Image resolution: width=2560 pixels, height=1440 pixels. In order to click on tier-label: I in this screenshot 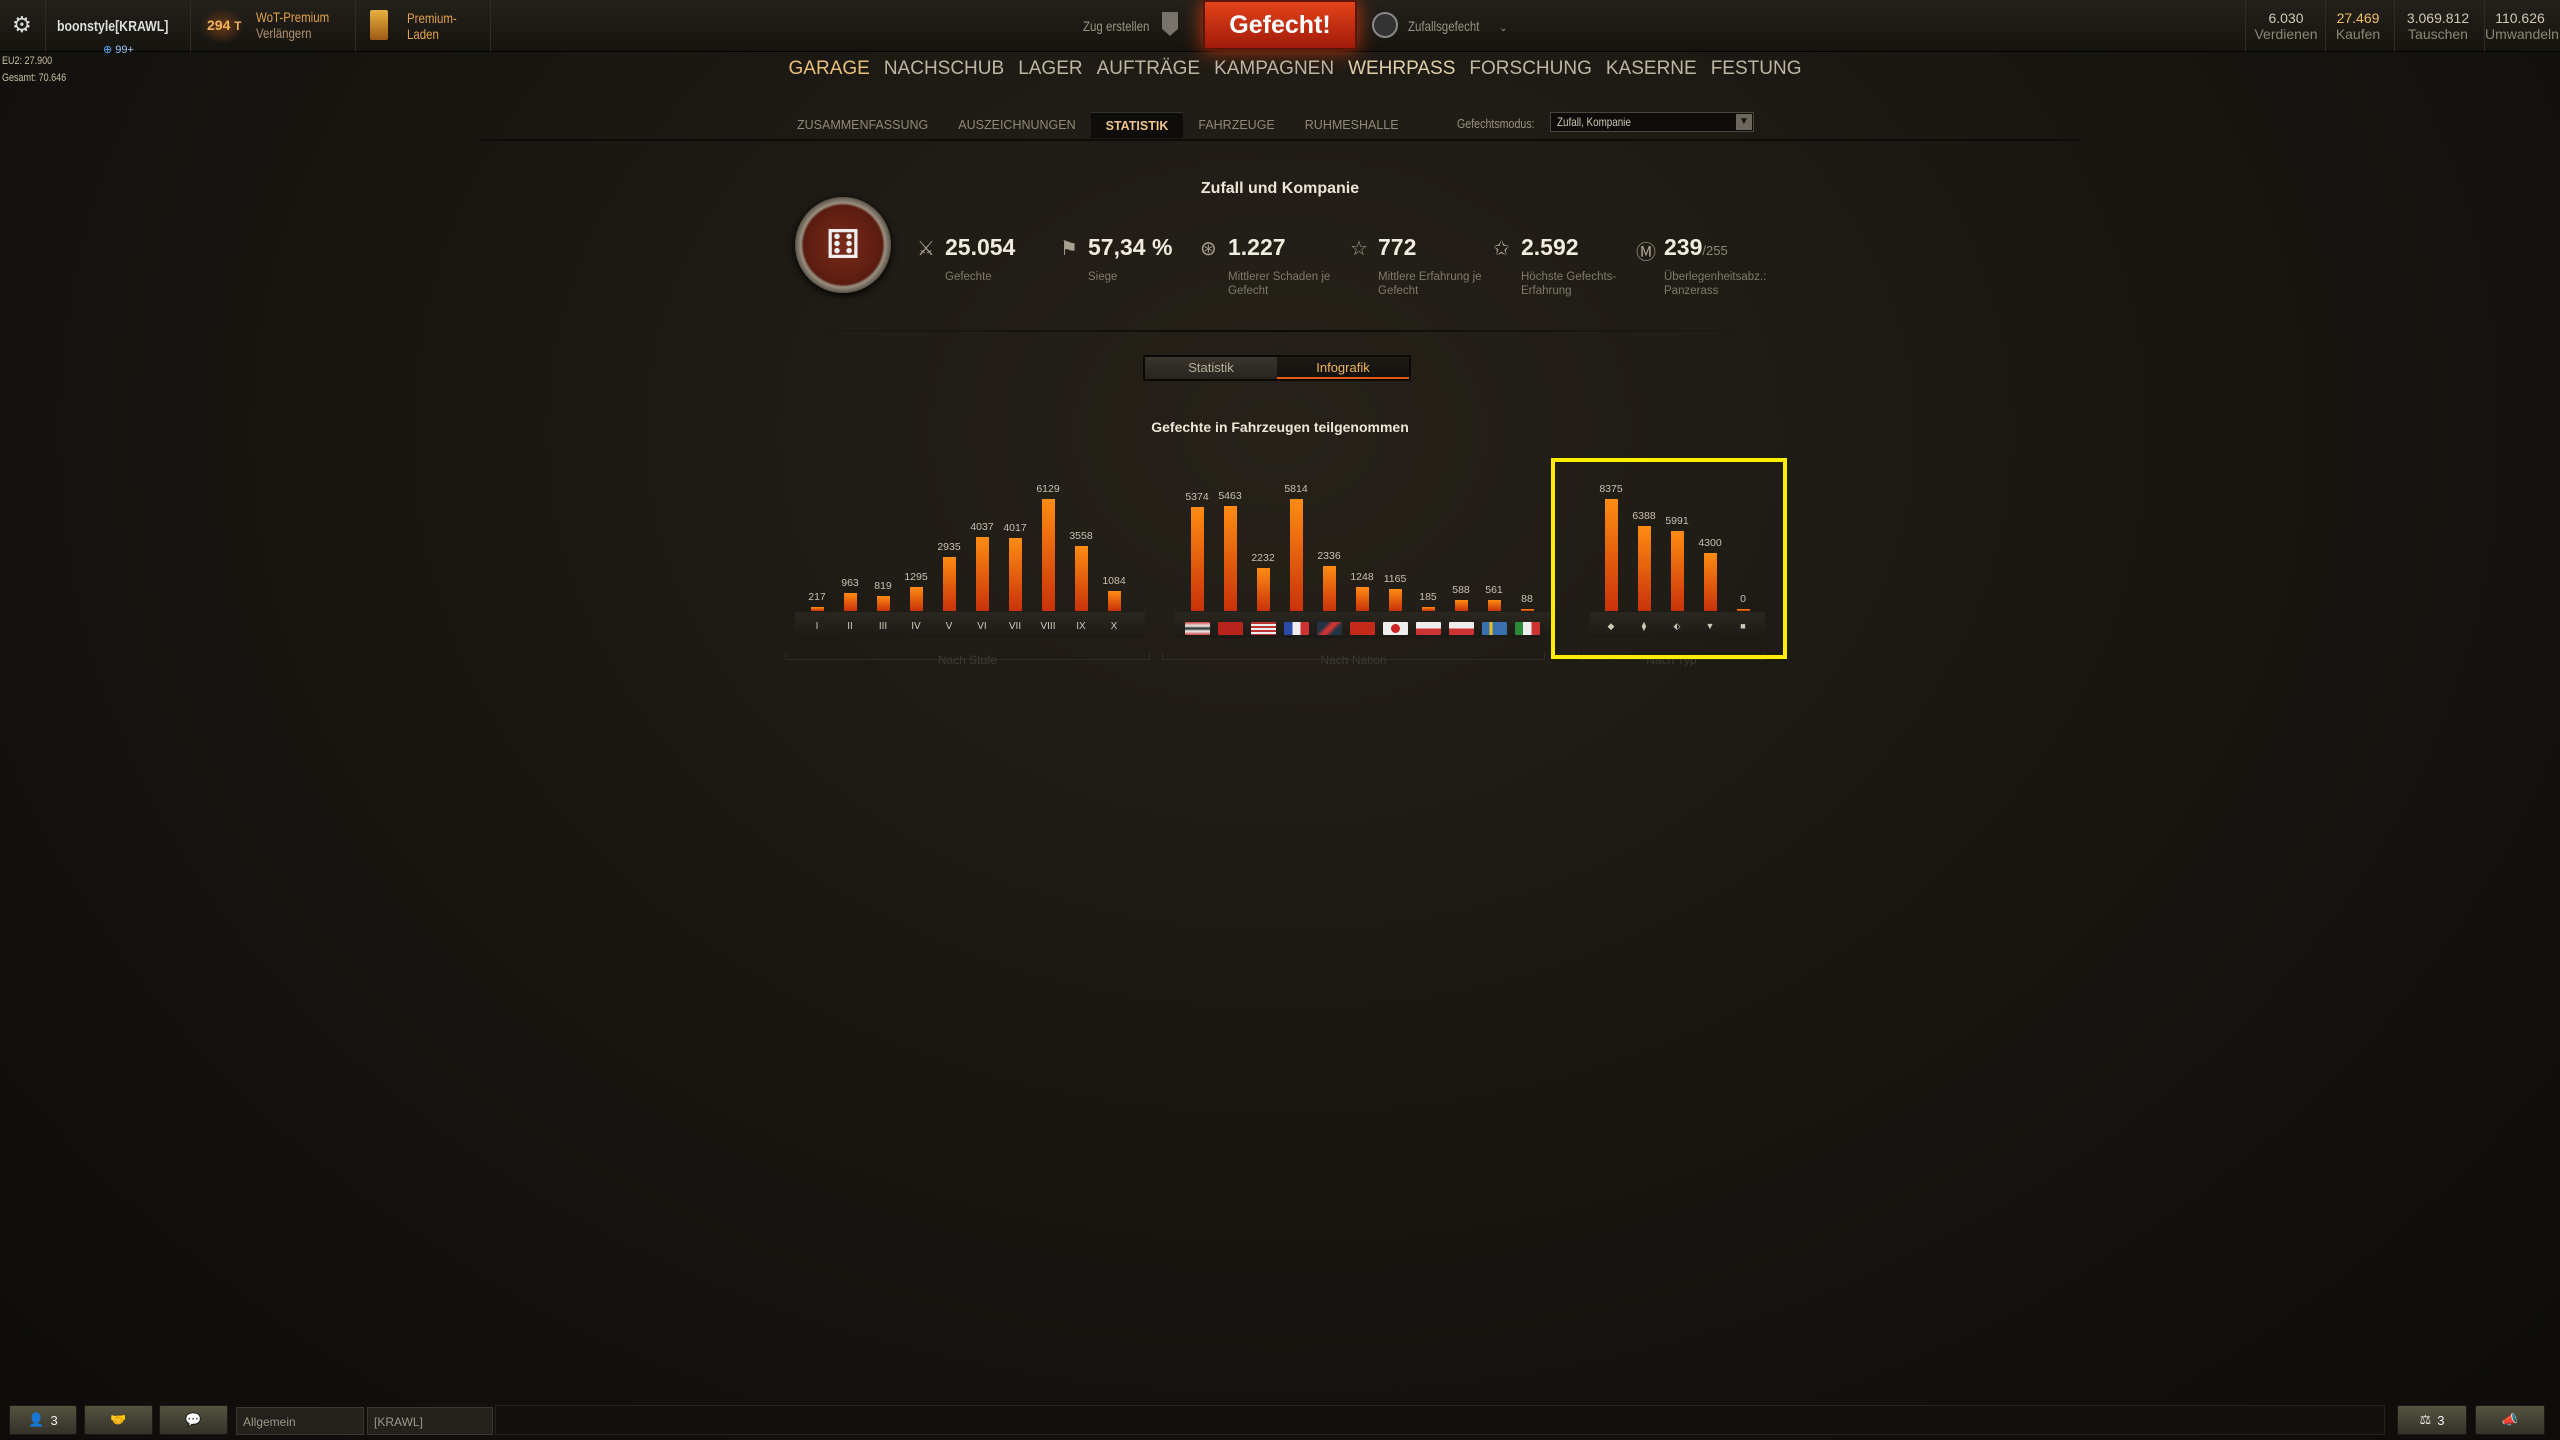, I will do `click(817, 626)`.